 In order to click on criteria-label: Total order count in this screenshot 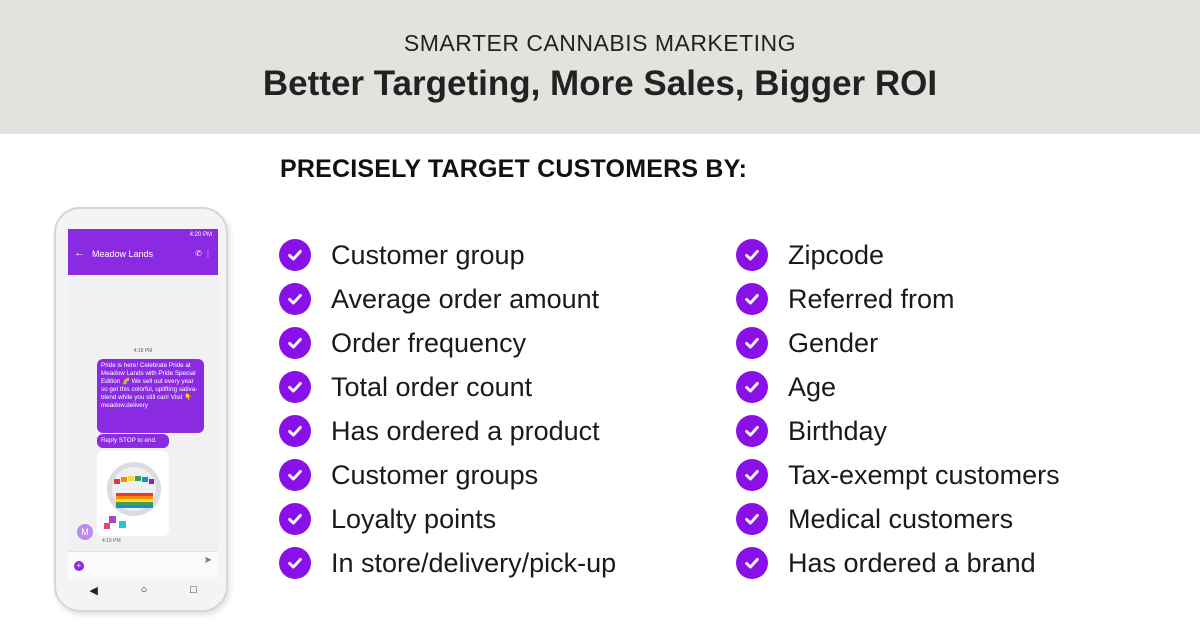, I will do `click(432, 386)`.